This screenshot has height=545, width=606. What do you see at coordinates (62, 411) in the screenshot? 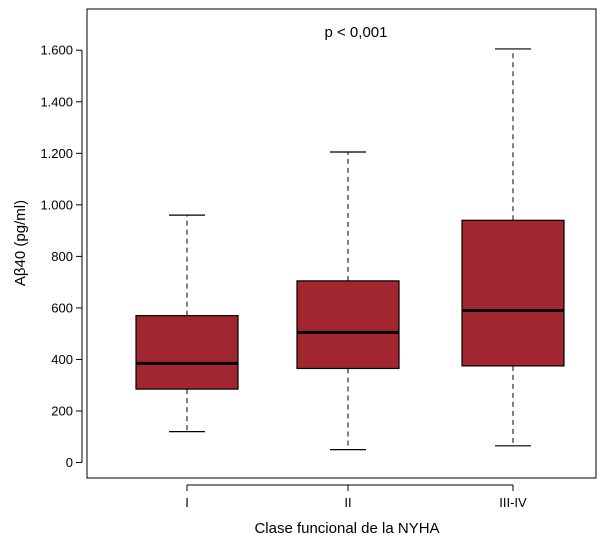
I see `y-tick-label: 200` at bounding box center [62, 411].